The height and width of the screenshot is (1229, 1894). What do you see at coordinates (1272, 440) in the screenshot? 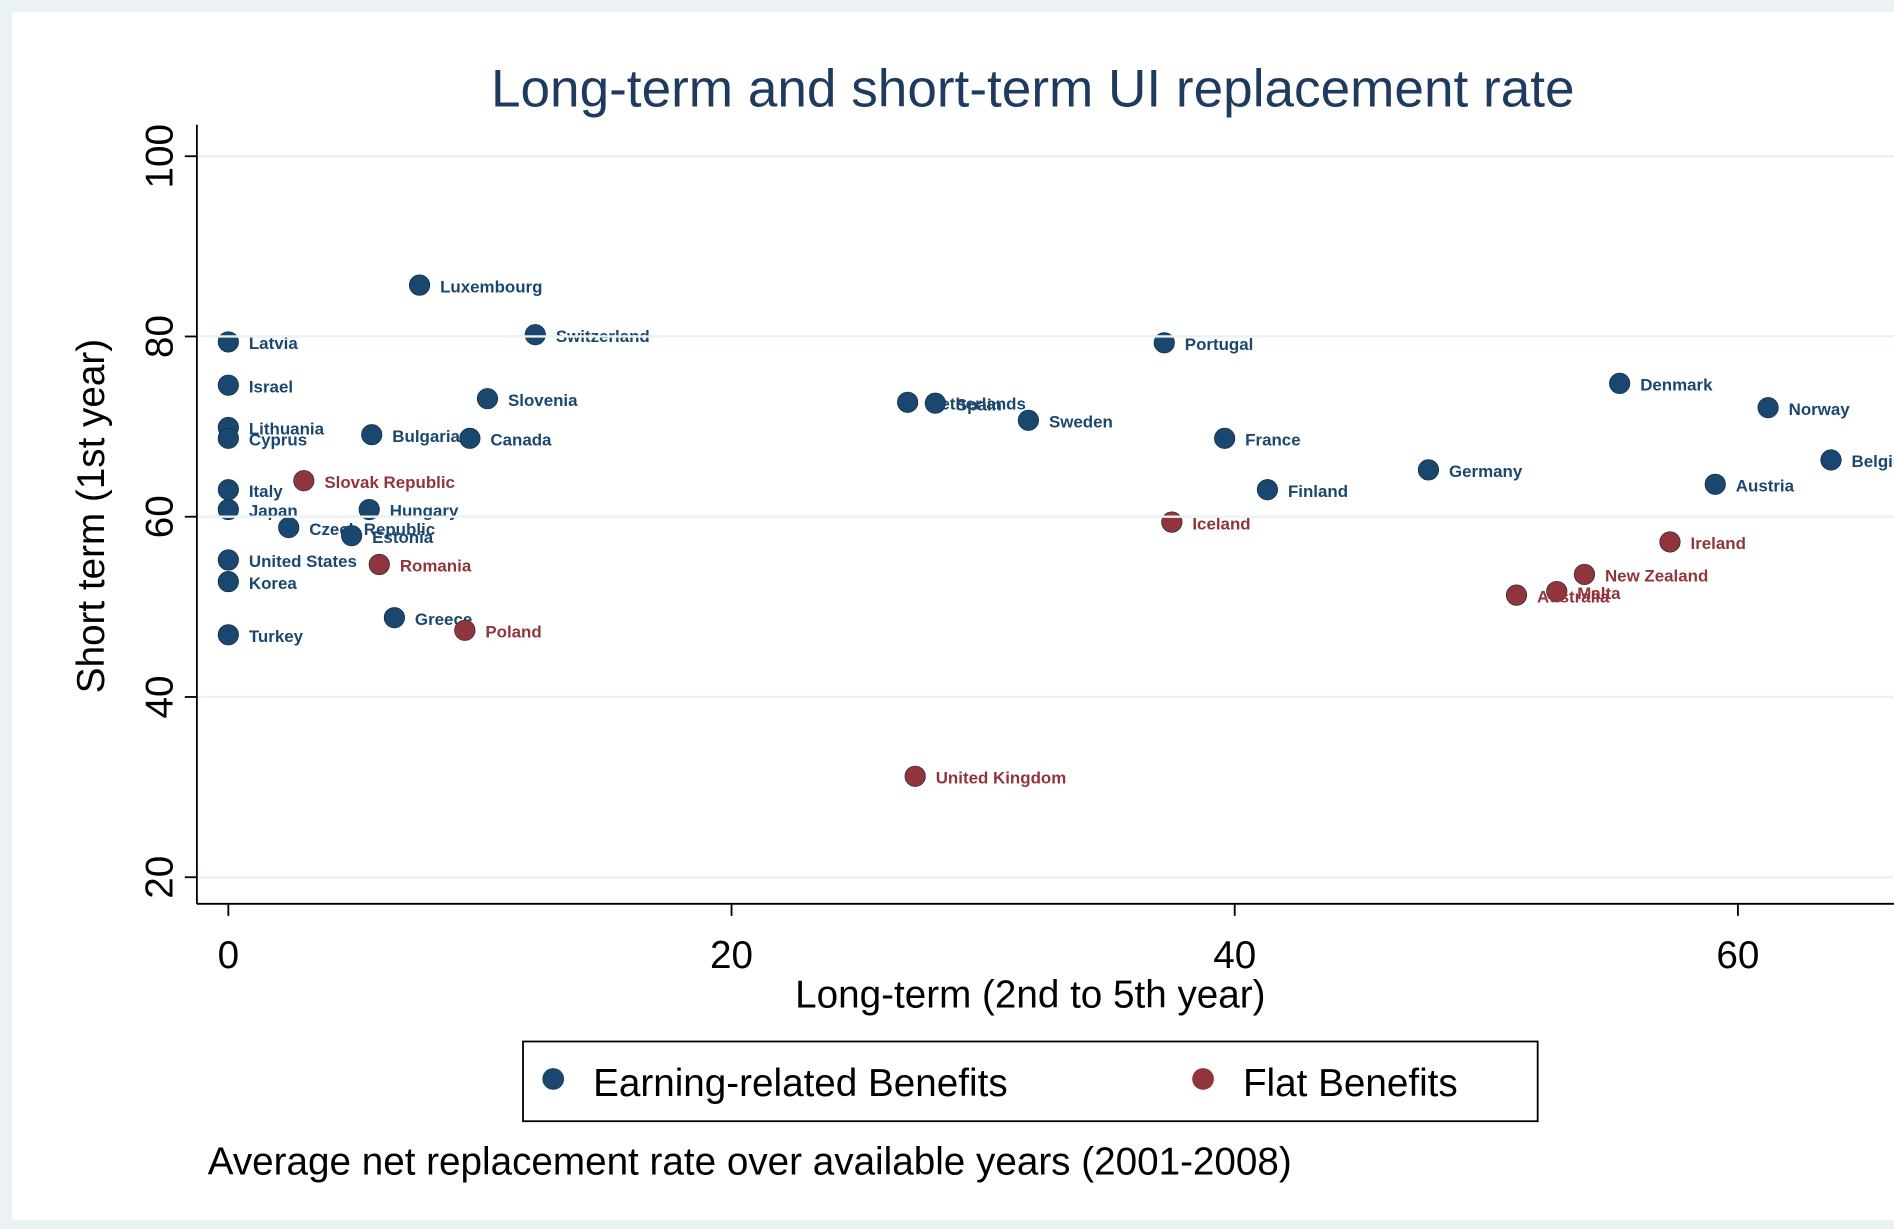
I see `point-label: France` at bounding box center [1272, 440].